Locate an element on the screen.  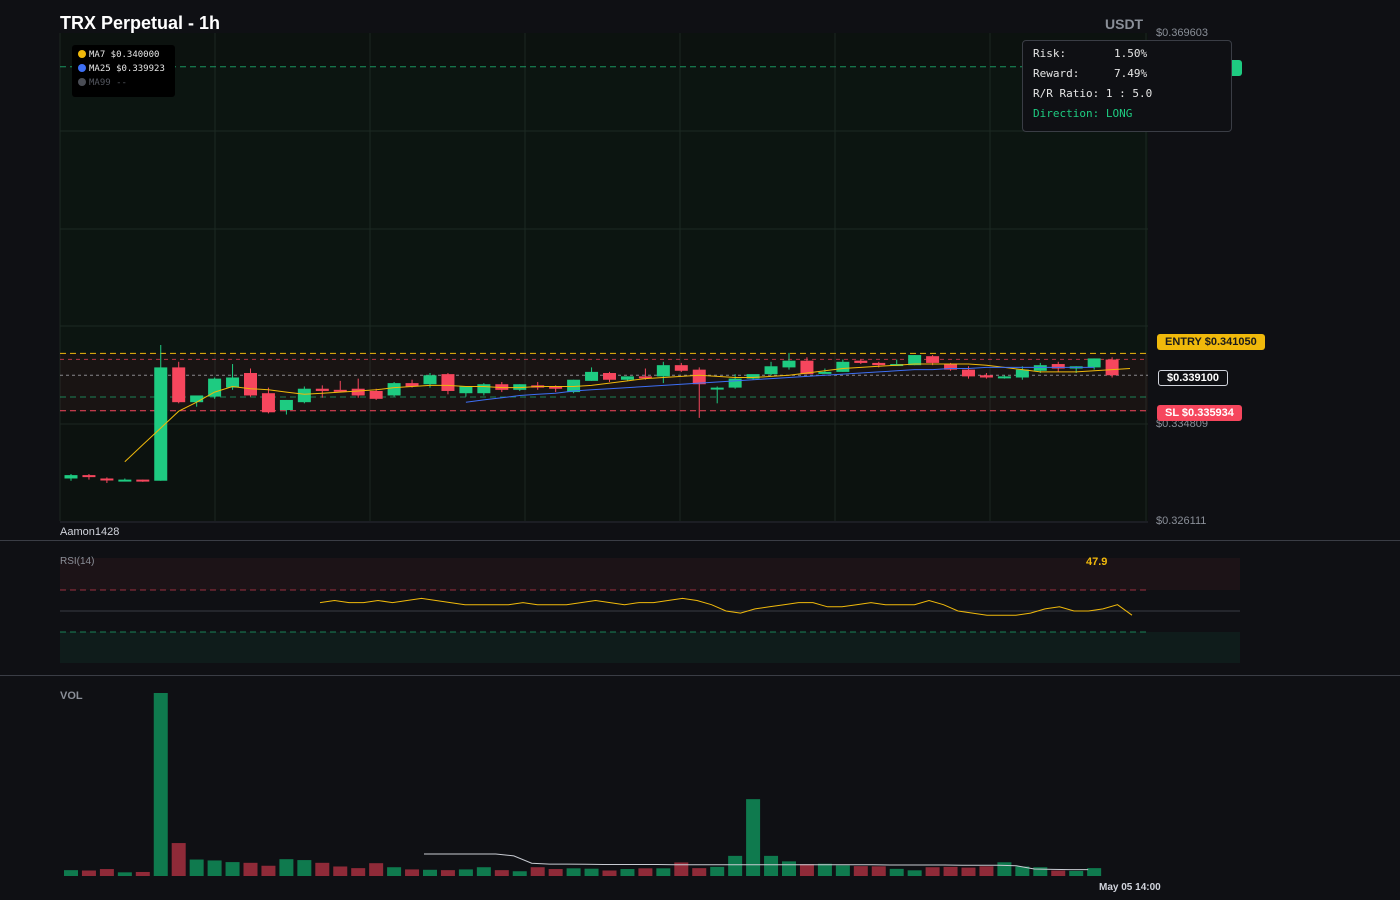
rsi-pane-divider is located at coordinates (700, 540).